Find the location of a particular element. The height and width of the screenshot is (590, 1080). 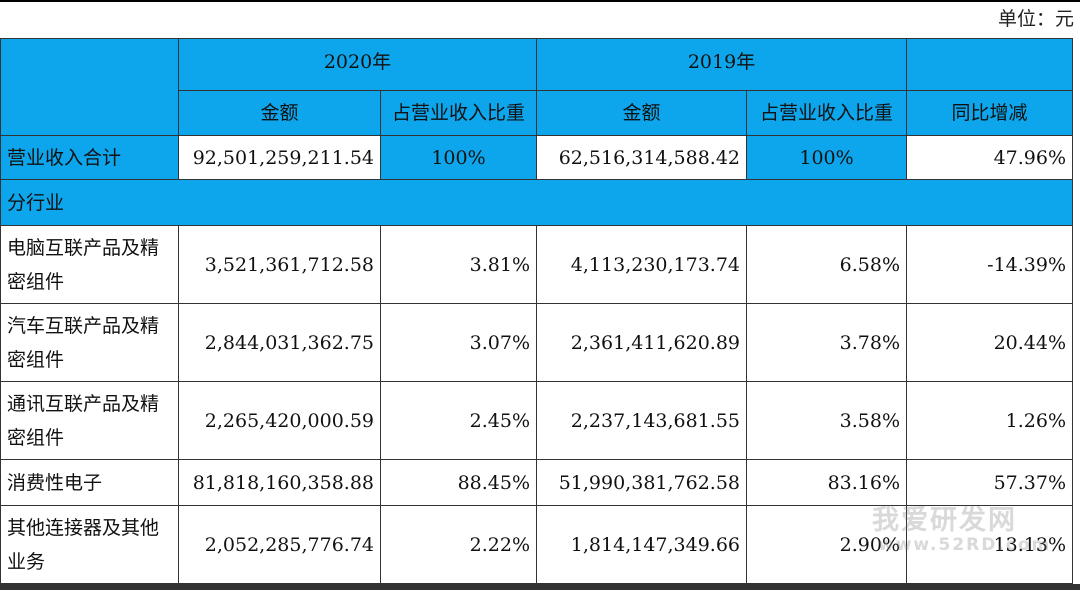

section-label: 分行业 is located at coordinates (537, 202).